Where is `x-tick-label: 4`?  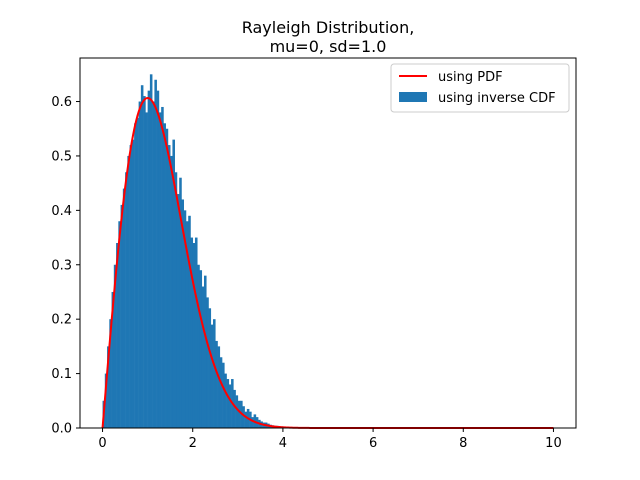 x-tick-label: 4 is located at coordinates (283, 443).